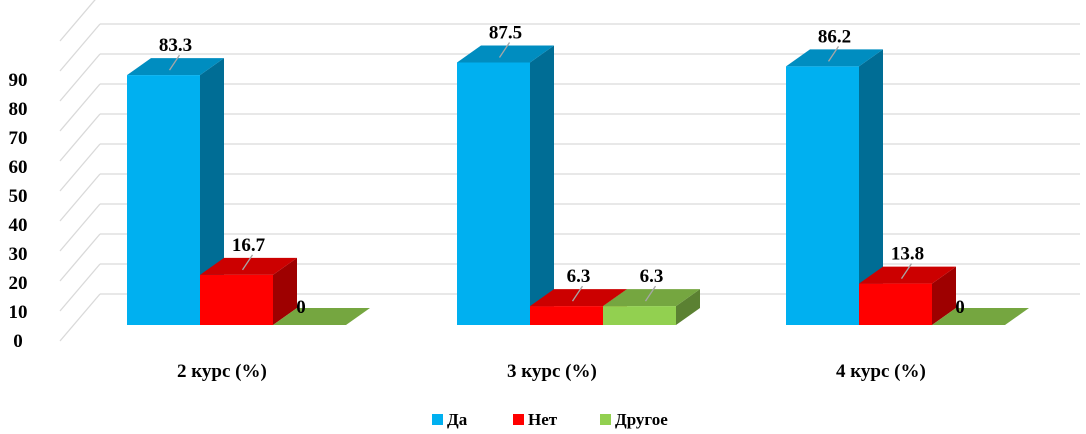 The height and width of the screenshot is (434, 1086). I want to click on x-tick-label: 3 курс (%), so click(552, 371).